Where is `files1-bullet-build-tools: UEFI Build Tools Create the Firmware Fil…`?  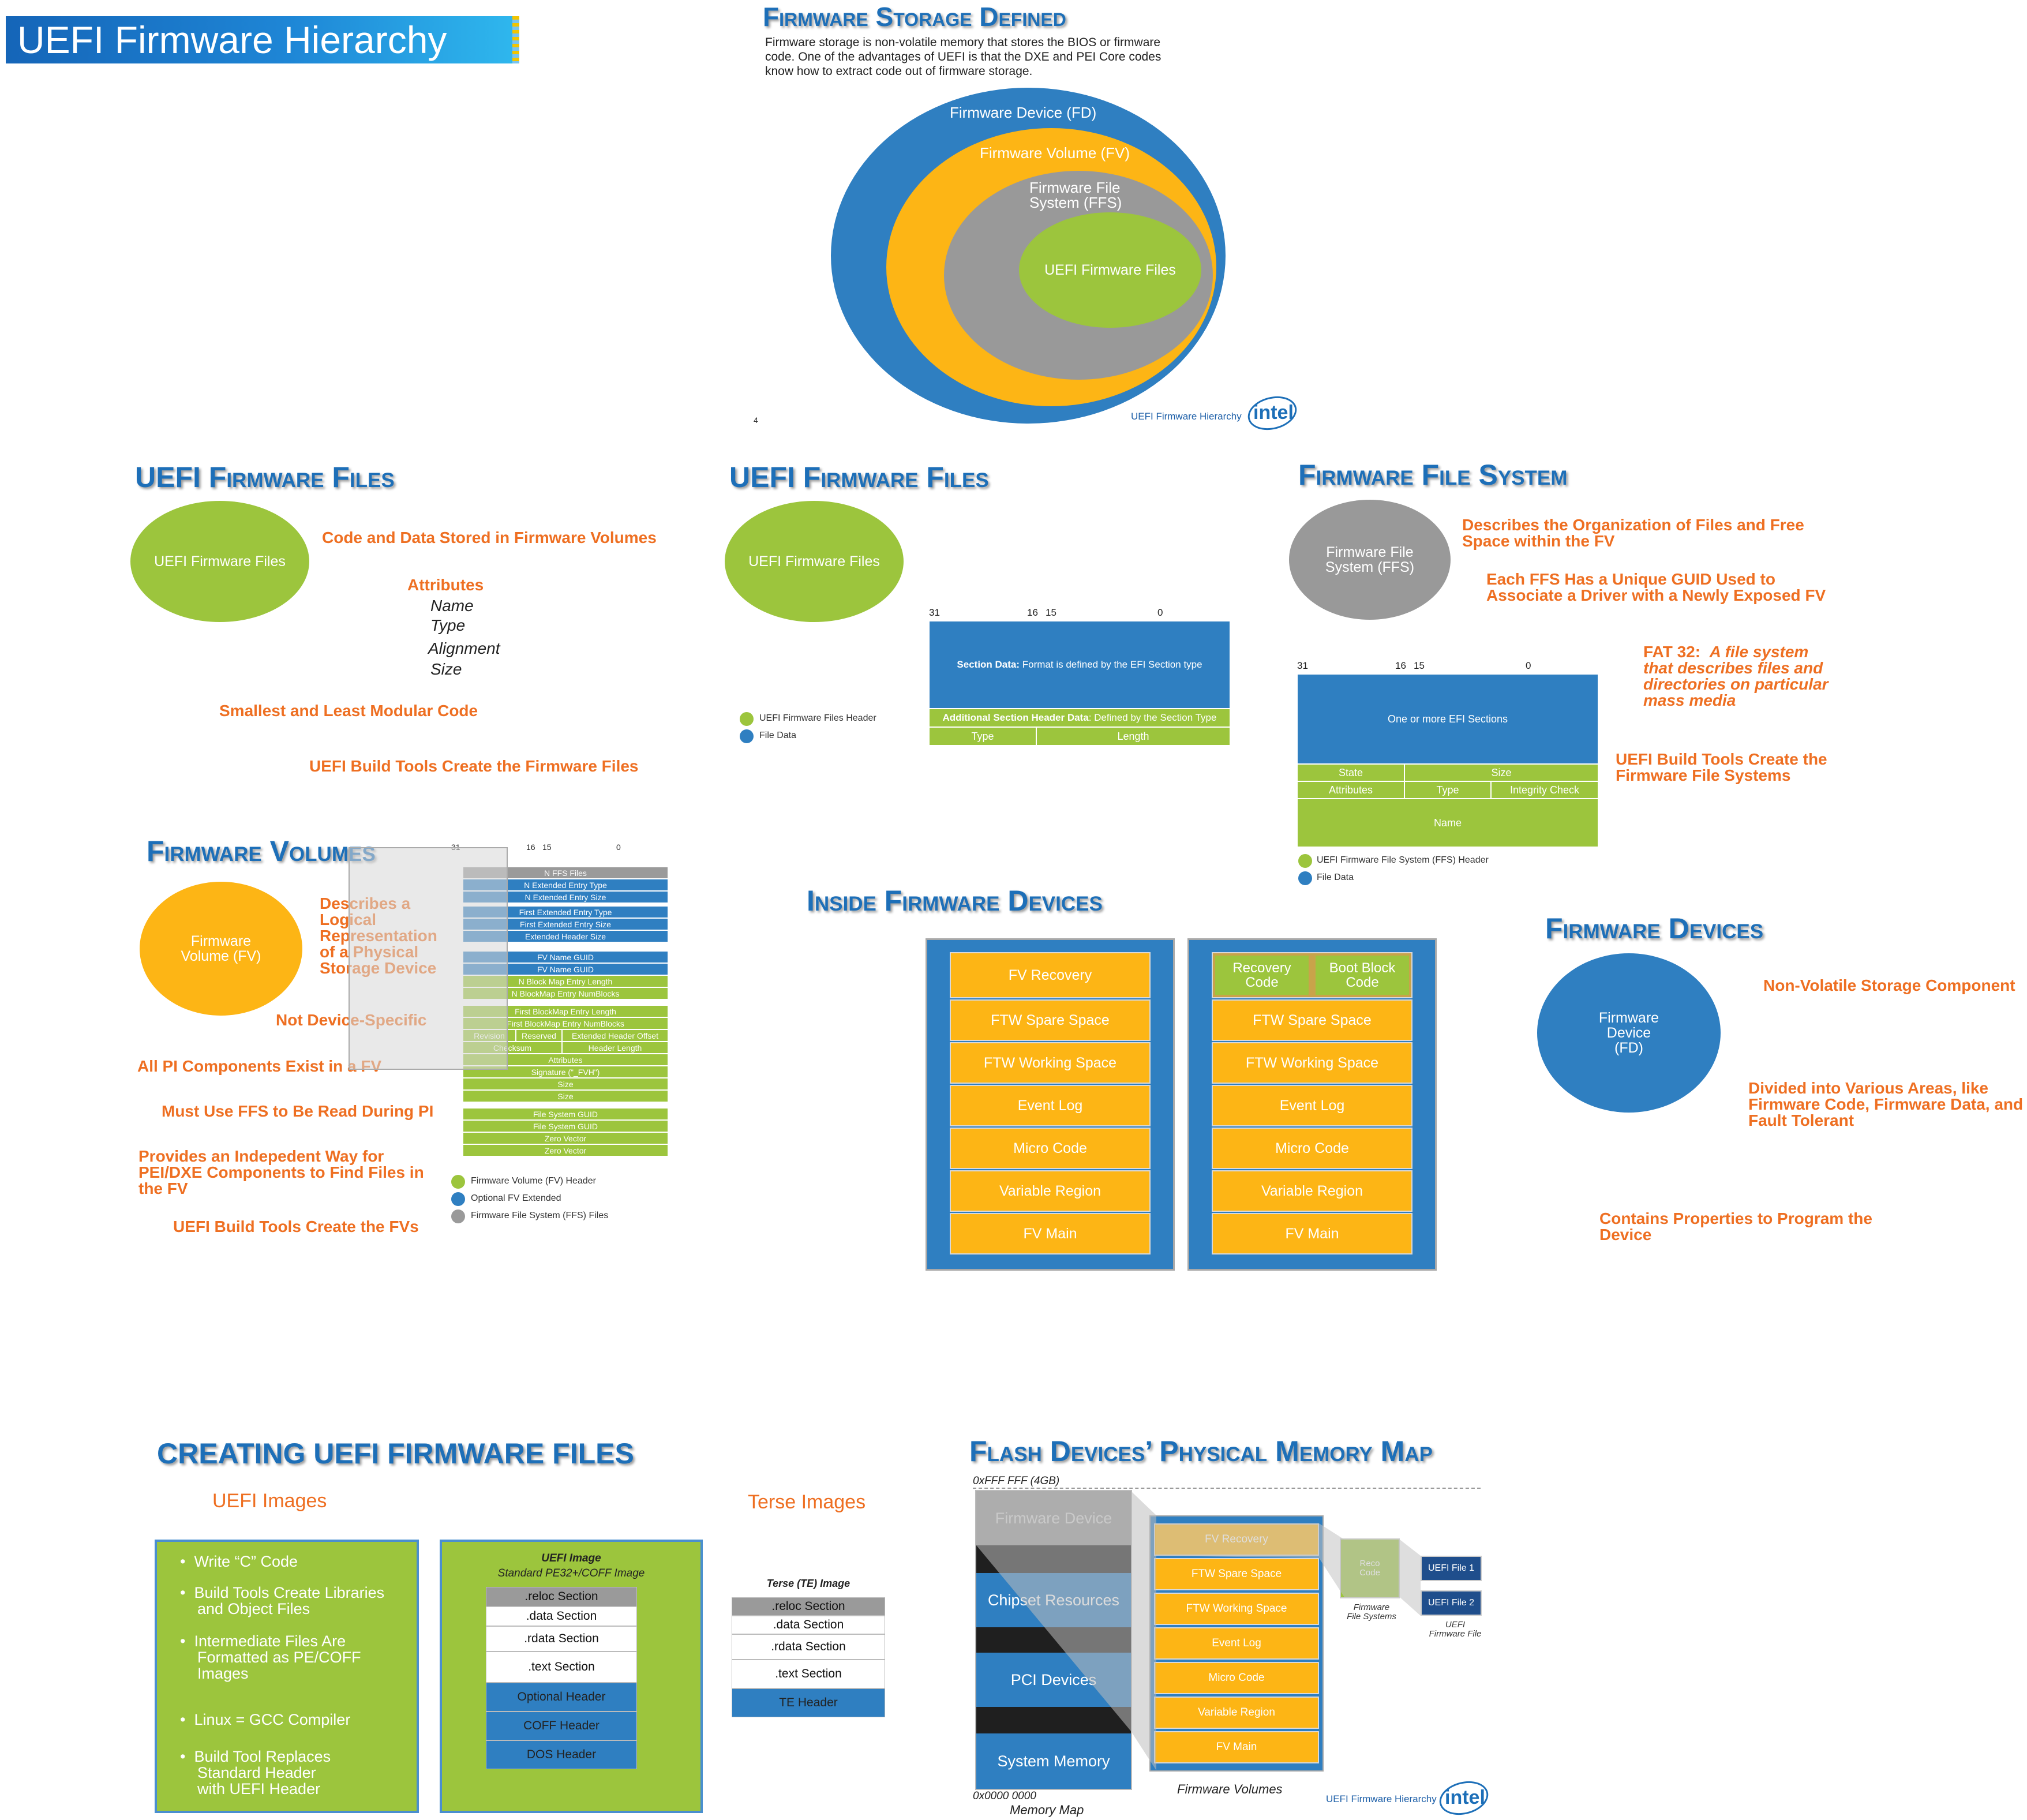
files1-bullet-build-tools: UEFI Build Tools Create the Firmware Fil… is located at coordinates (474, 766).